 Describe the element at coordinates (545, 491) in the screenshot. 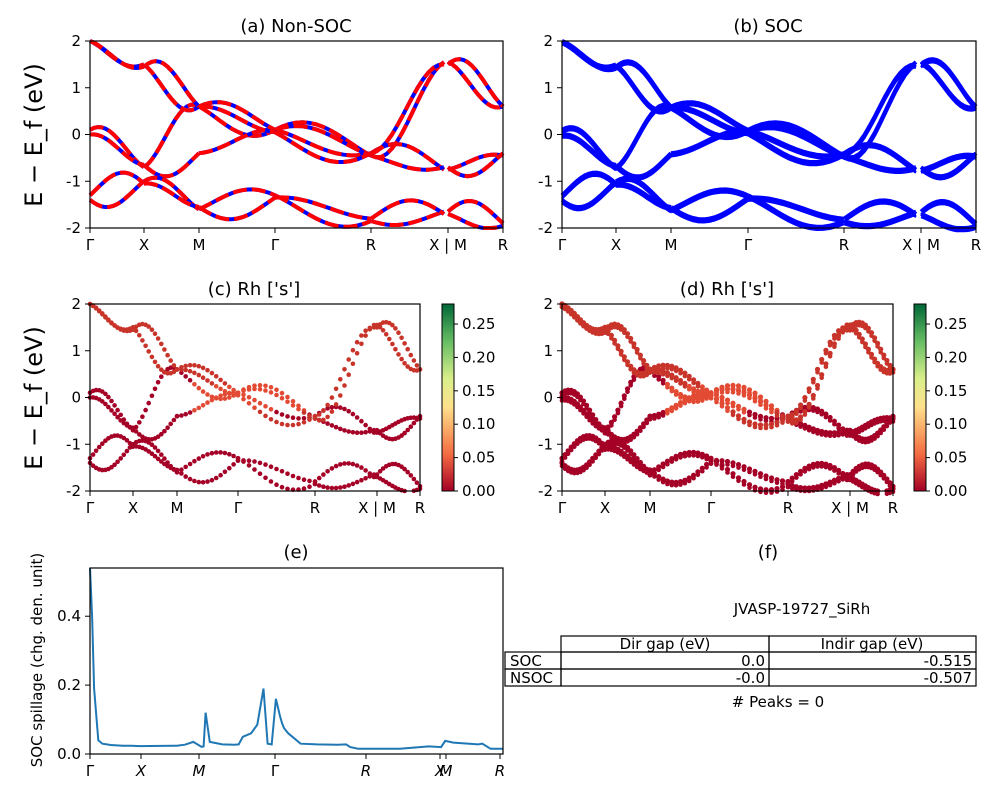

I see `panel-d-ytick-label: -2` at that location.